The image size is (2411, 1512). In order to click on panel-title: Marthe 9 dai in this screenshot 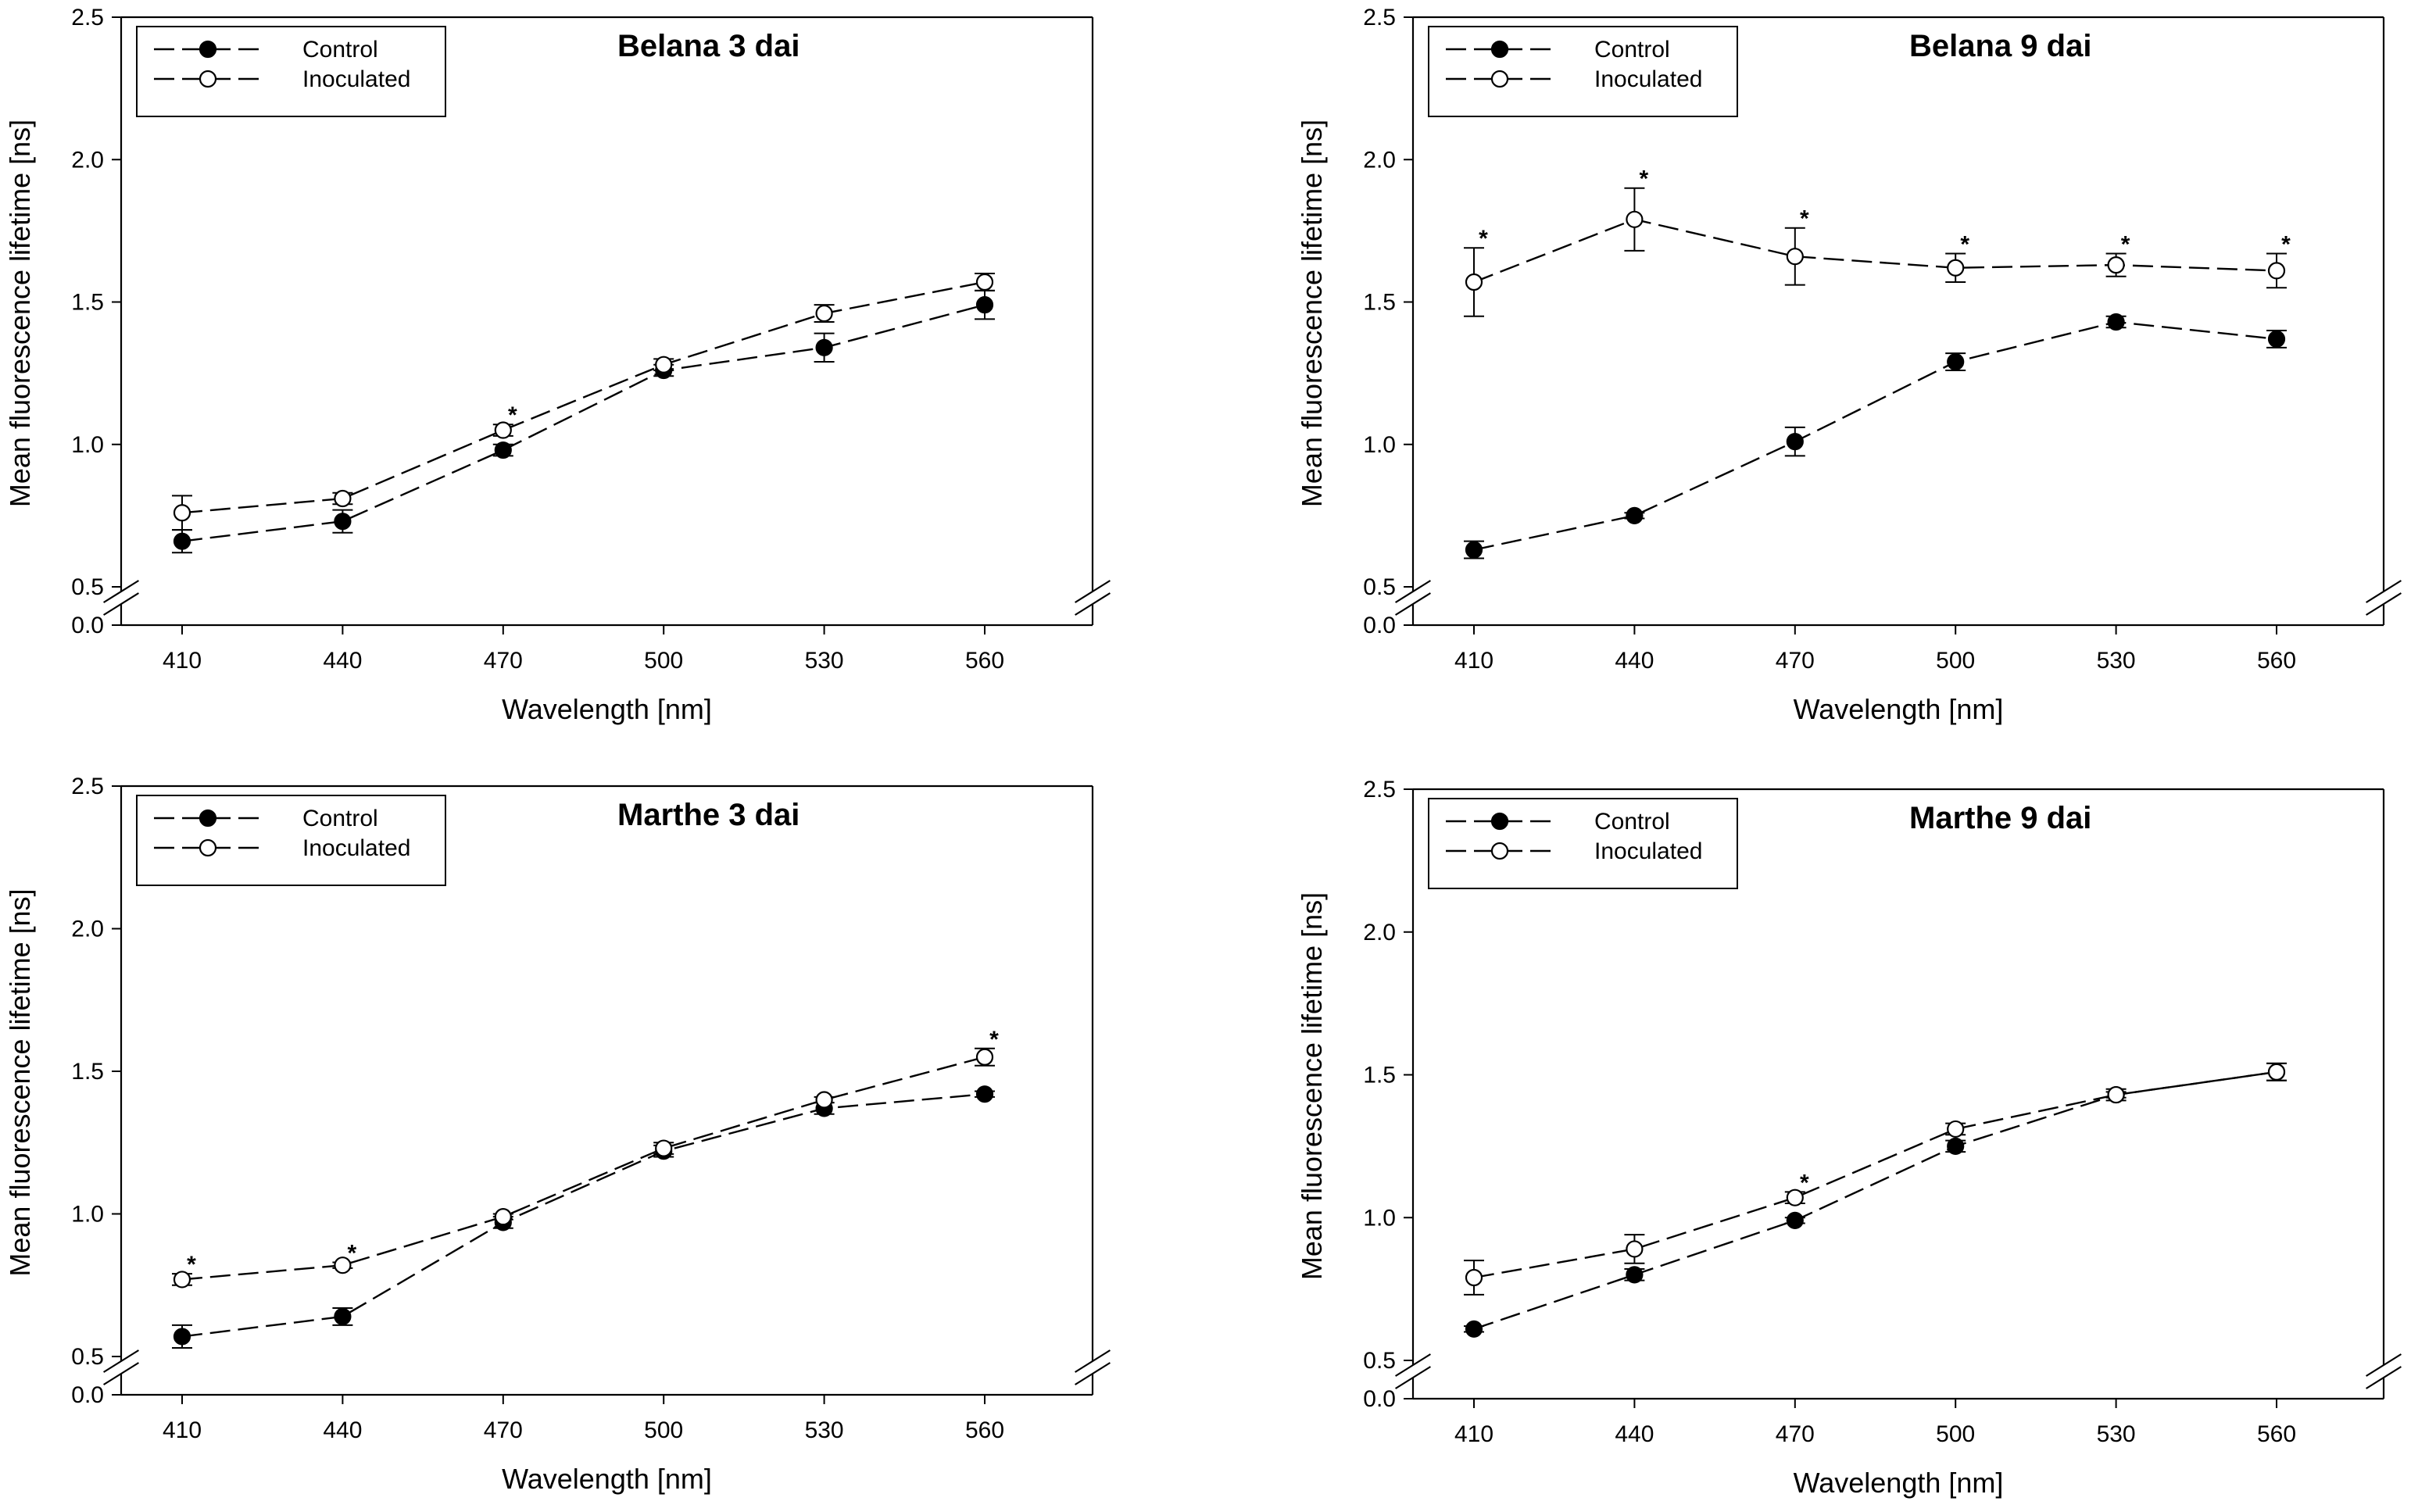, I will do `click(2000, 818)`.